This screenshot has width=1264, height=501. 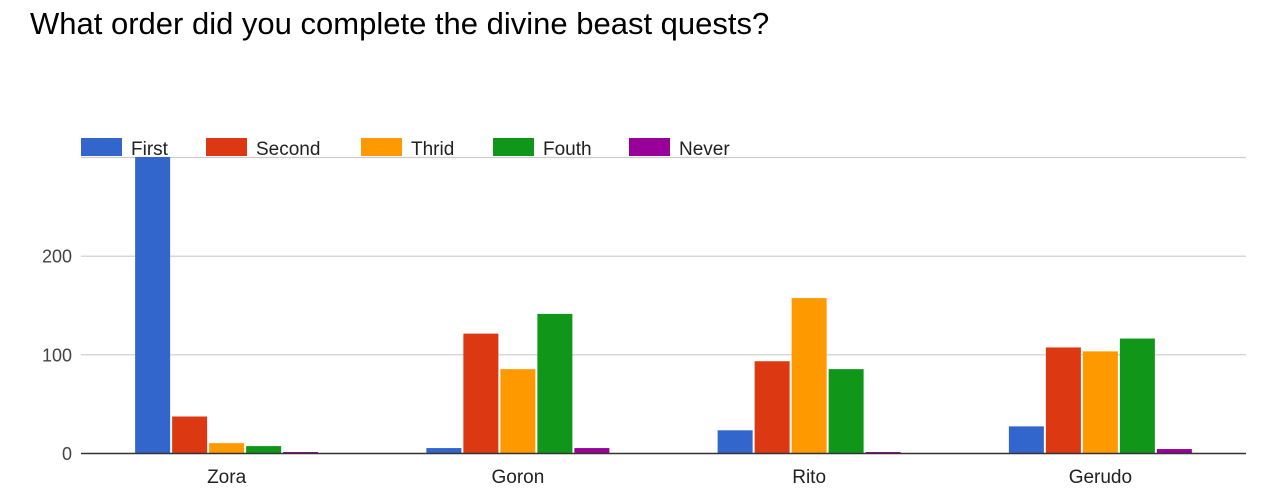 What do you see at coordinates (1100, 477) in the screenshot?
I see `x-tick-label: Gerudo` at bounding box center [1100, 477].